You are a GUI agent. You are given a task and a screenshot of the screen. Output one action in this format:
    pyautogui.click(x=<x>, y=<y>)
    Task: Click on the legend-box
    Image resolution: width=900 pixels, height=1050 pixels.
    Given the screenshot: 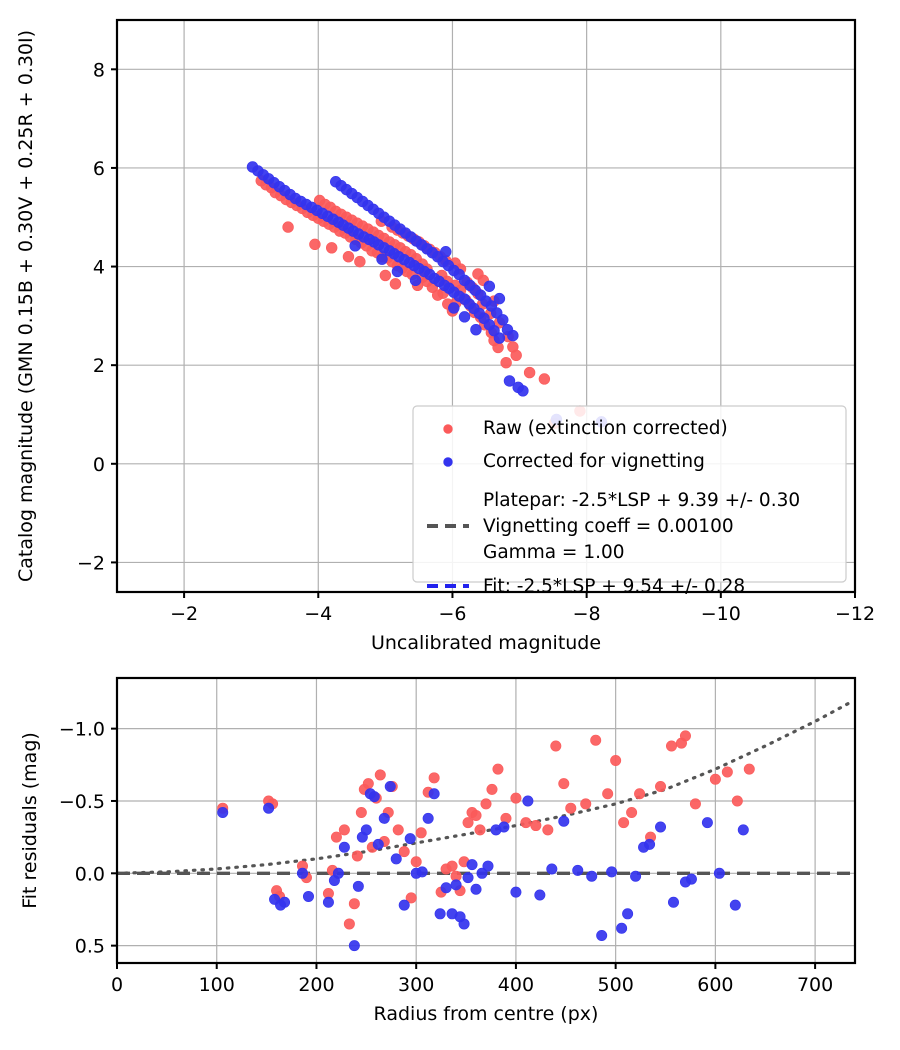 What is the action you would take?
    pyautogui.click(x=629, y=494)
    